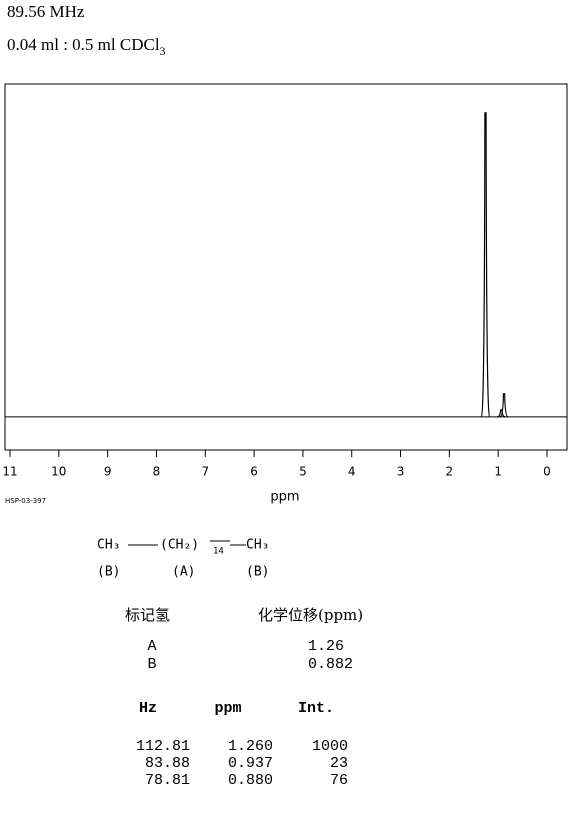 The height and width of the screenshot is (819, 570). I want to click on table-cell: 0.882, so click(330, 664).